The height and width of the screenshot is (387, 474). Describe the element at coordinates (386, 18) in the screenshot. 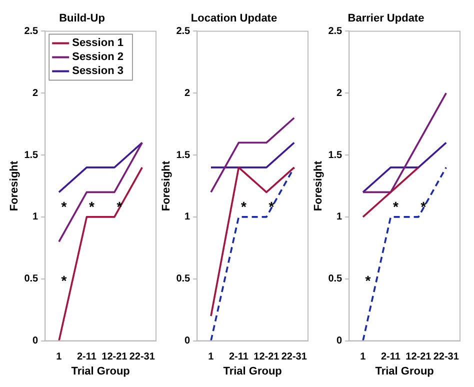

I see `chart-title: Barrier Update` at that location.